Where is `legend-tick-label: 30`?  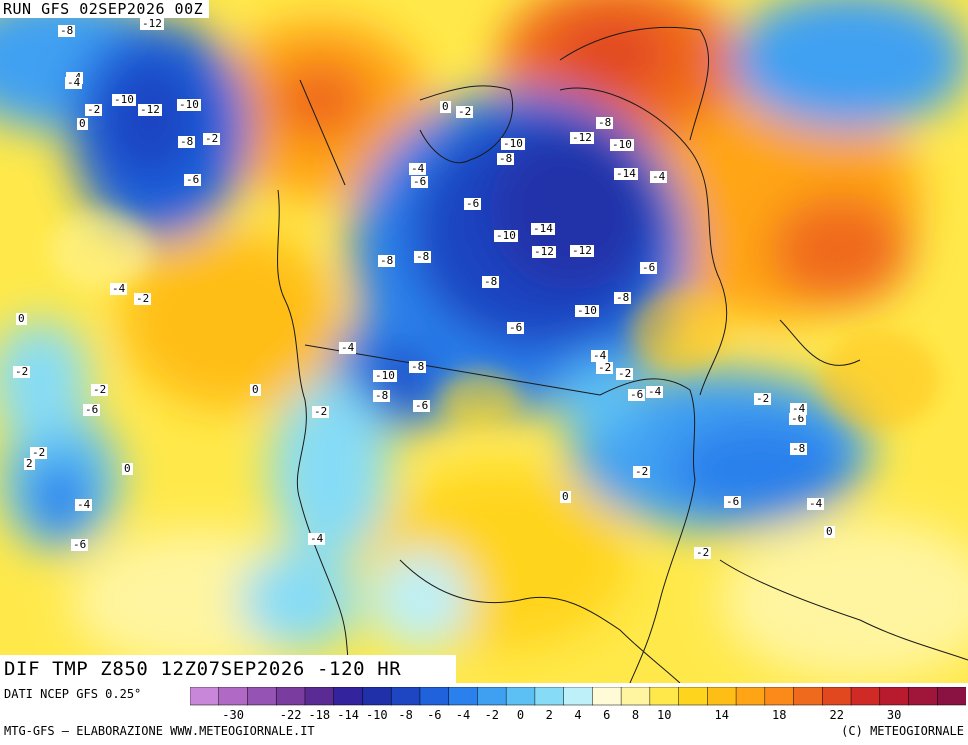
legend-tick-label: 30 is located at coordinates (894, 714).